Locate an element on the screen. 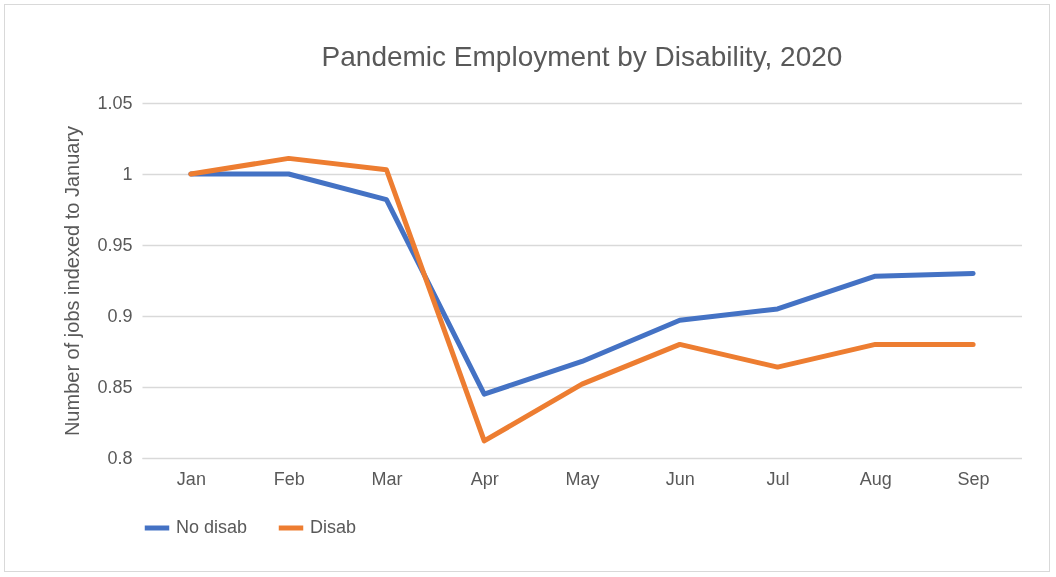  x-tick-label: Aug is located at coordinates (875, 478).